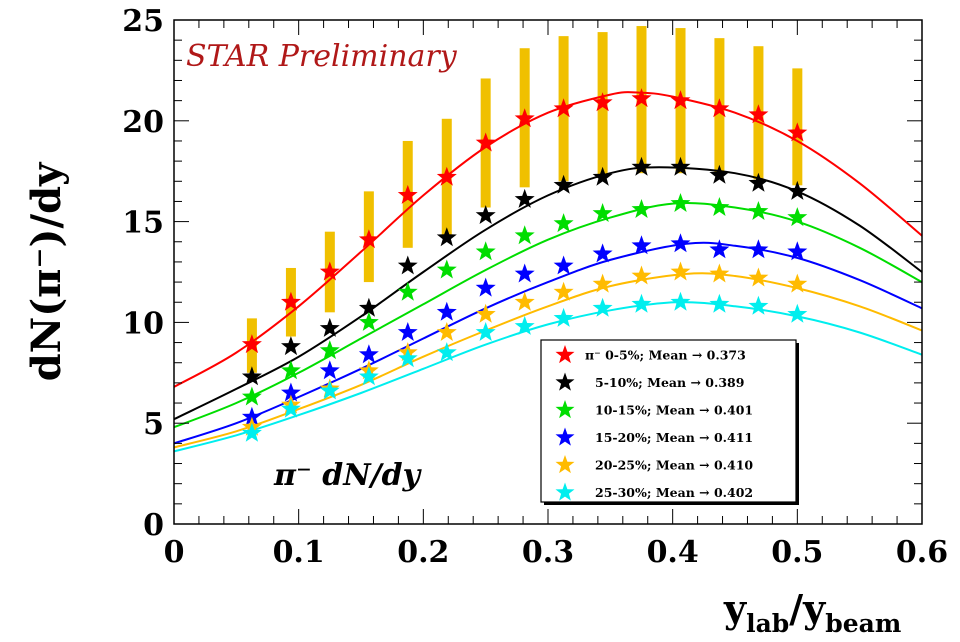  I want to click on y-tick-label: 20, so click(143, 122).